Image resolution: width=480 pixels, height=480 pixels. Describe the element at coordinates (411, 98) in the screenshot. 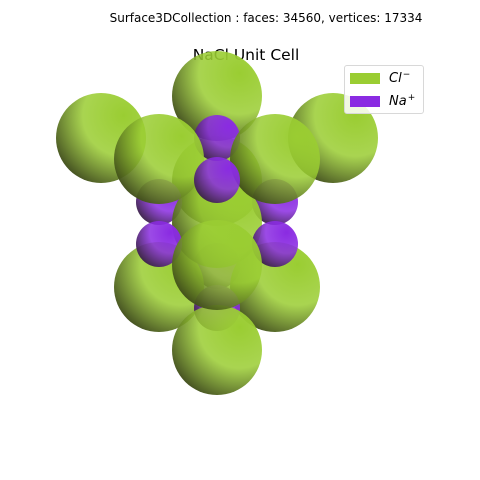

I see `legend-label-na-charge: +` at that location.